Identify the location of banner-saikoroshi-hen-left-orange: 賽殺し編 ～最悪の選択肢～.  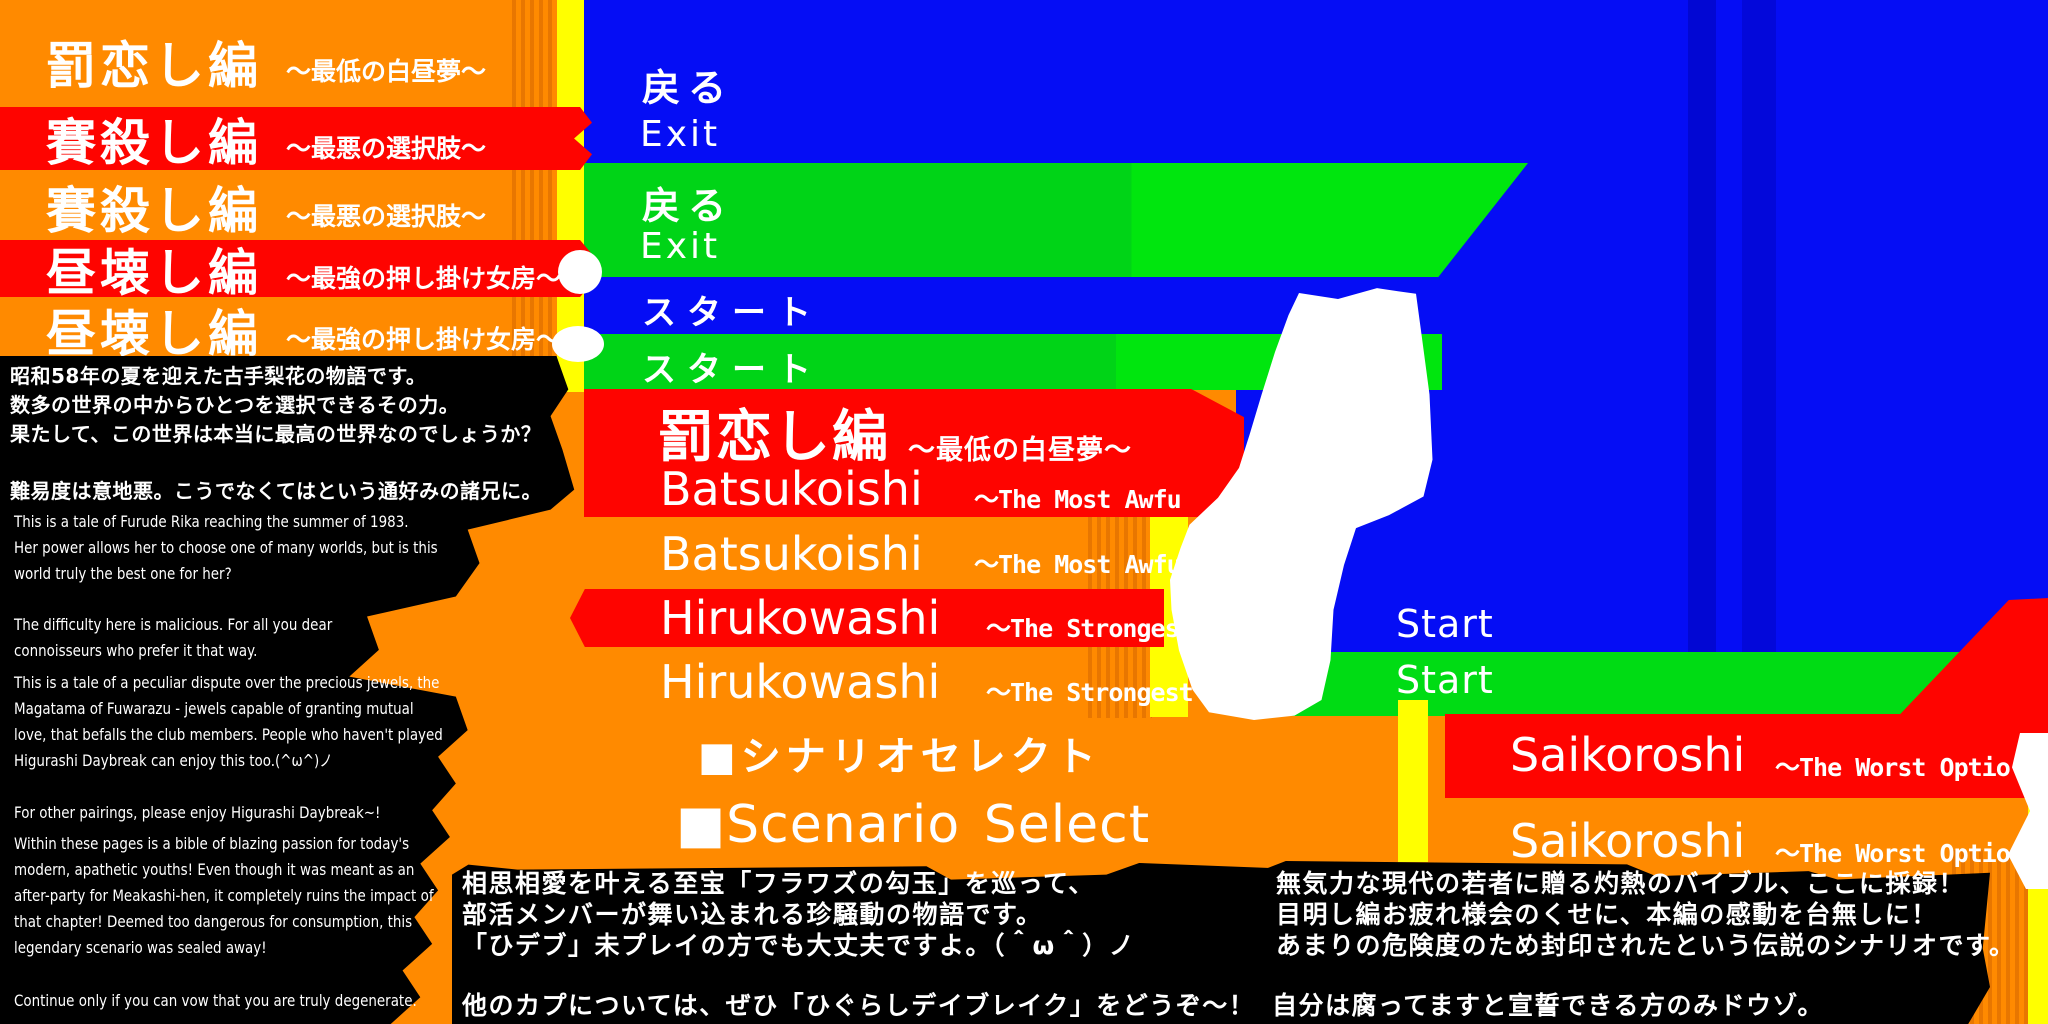
(299, 207).